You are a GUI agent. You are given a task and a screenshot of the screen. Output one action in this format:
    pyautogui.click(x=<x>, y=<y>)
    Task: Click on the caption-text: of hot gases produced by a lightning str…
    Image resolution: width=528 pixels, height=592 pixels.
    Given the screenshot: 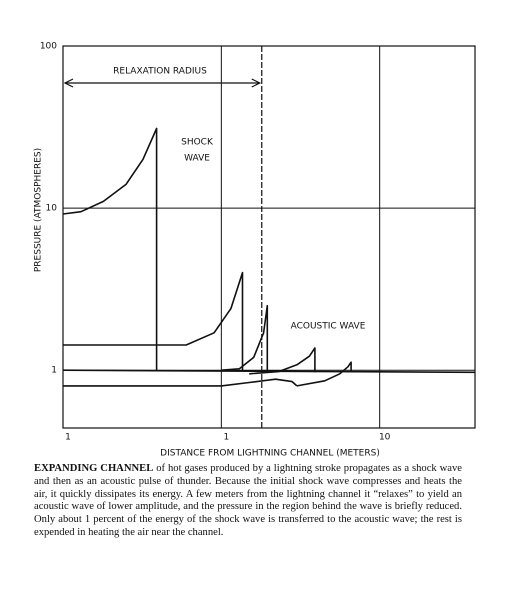 What is the action you would take?
    pyautogui.click(x=248, y=500)
    